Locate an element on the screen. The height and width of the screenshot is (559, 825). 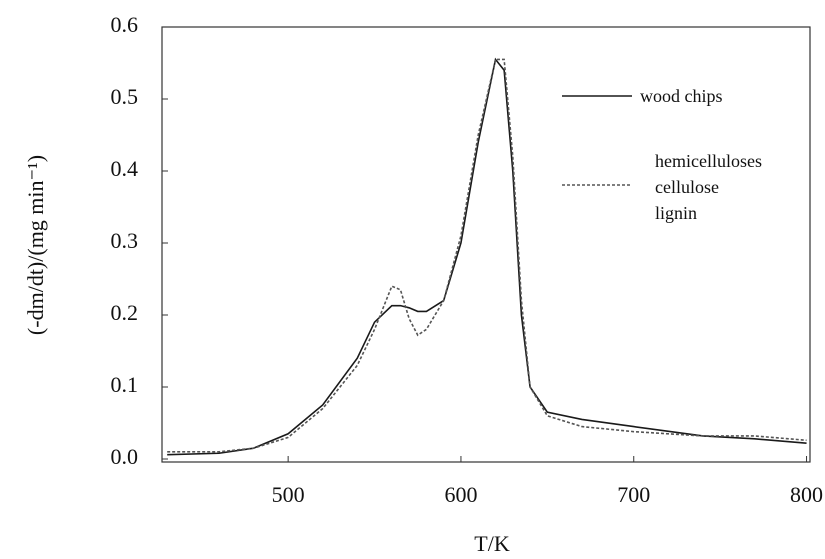
x-tick-label: 600 is located at coordinates (460, 494).